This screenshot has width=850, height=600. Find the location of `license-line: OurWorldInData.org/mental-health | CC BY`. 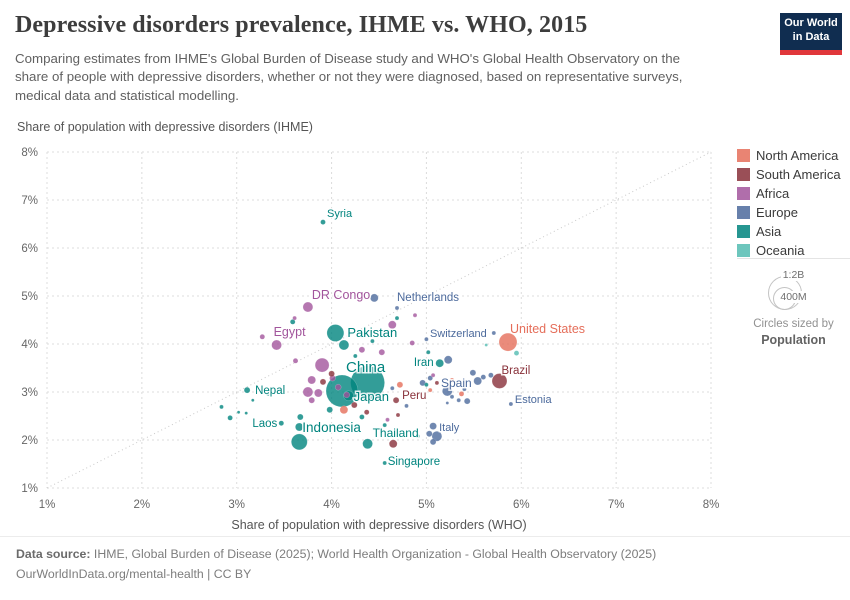

license-line: OurWorldInData.org/mental-health | CC BY is located at coordinates (134, 574).